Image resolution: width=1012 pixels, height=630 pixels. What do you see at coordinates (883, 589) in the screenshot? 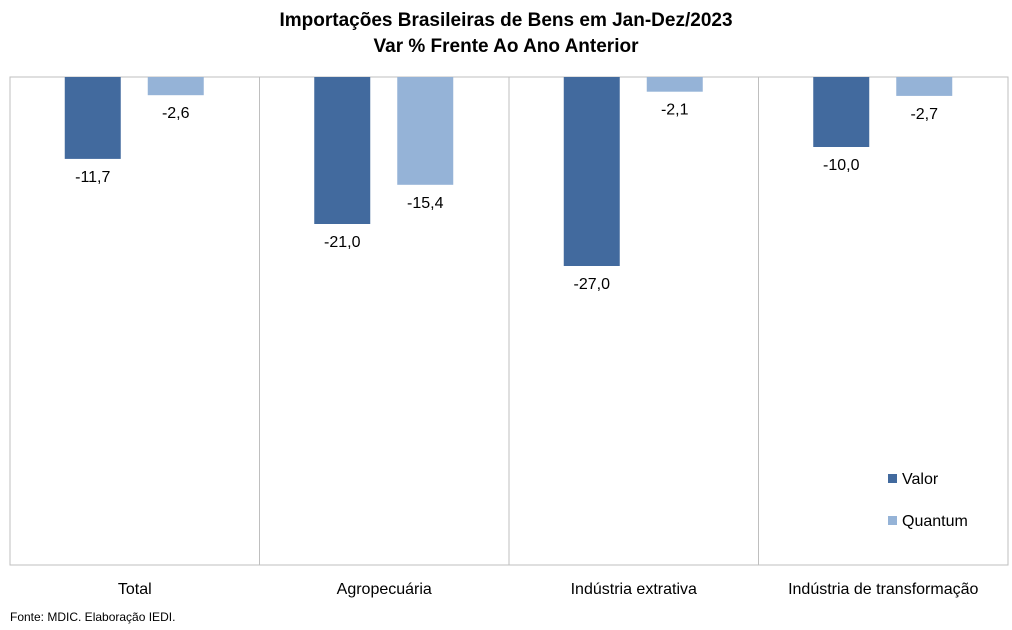
I see `category-label: Indústria de transformação` at bounding box center [883, 589].